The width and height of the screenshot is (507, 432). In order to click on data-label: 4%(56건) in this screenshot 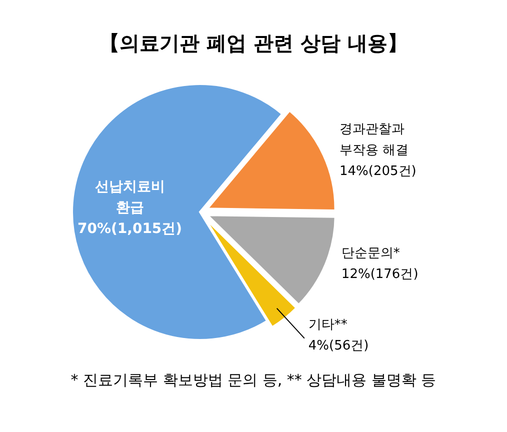, I will do `click(338, 346)`.